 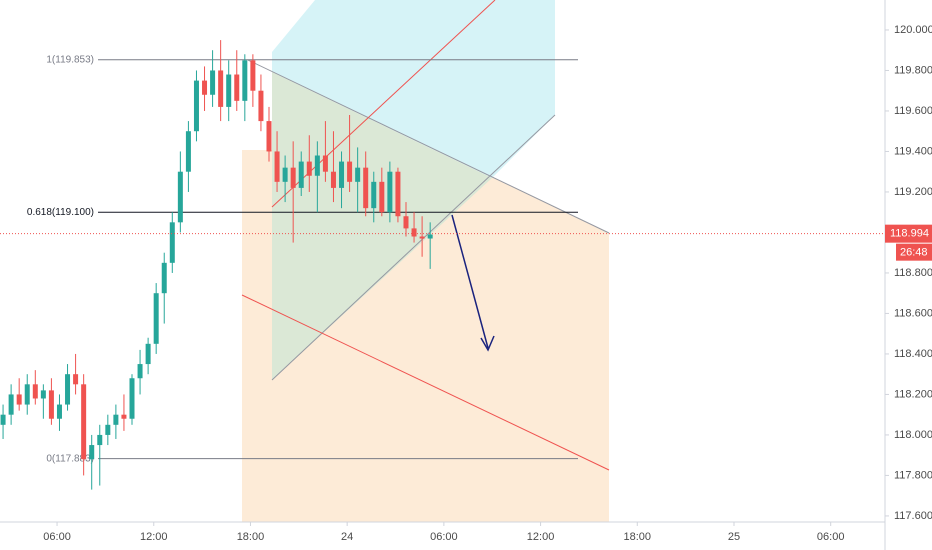 What do you see at coordinates (913, 313) in the screenshot?
I see `y-tick-label: 118.600` at bounding box center [913, 313].